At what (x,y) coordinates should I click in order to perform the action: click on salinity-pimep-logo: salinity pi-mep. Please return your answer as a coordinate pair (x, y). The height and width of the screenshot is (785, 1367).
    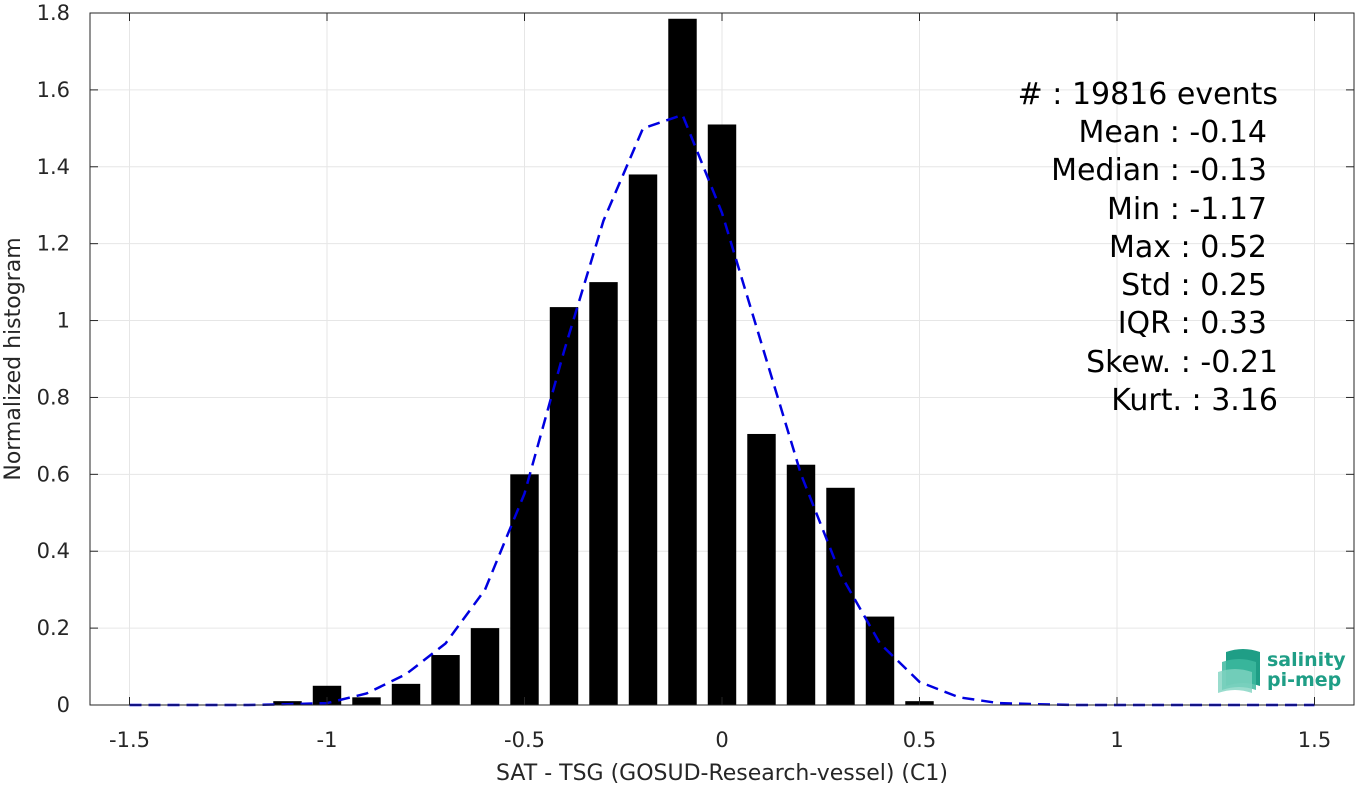
    Looking at the image, I should click on (1282, 671).